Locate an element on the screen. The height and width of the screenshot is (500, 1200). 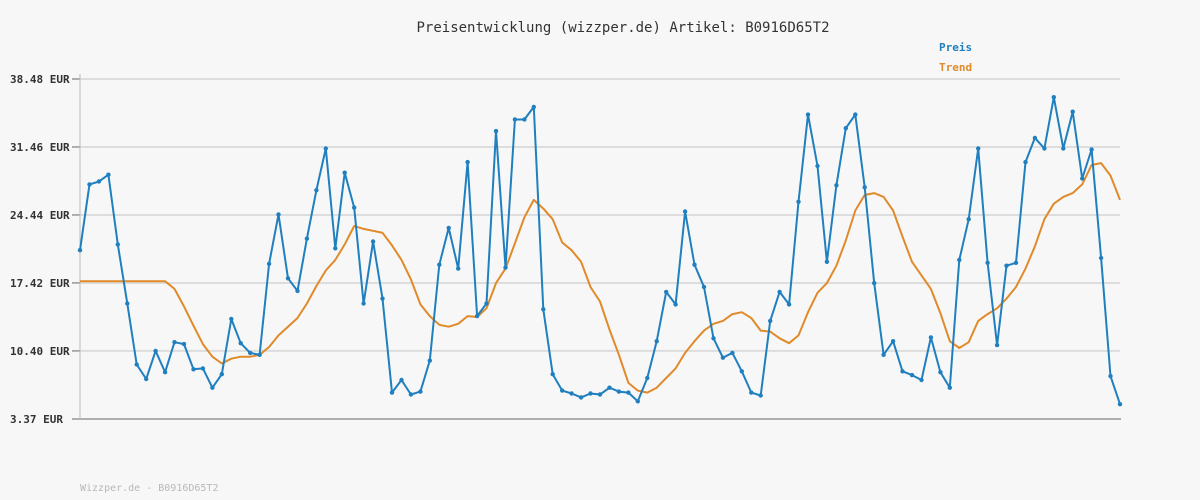
y-tick-label: 17.42 EUR is located at coordinates (40, 283).